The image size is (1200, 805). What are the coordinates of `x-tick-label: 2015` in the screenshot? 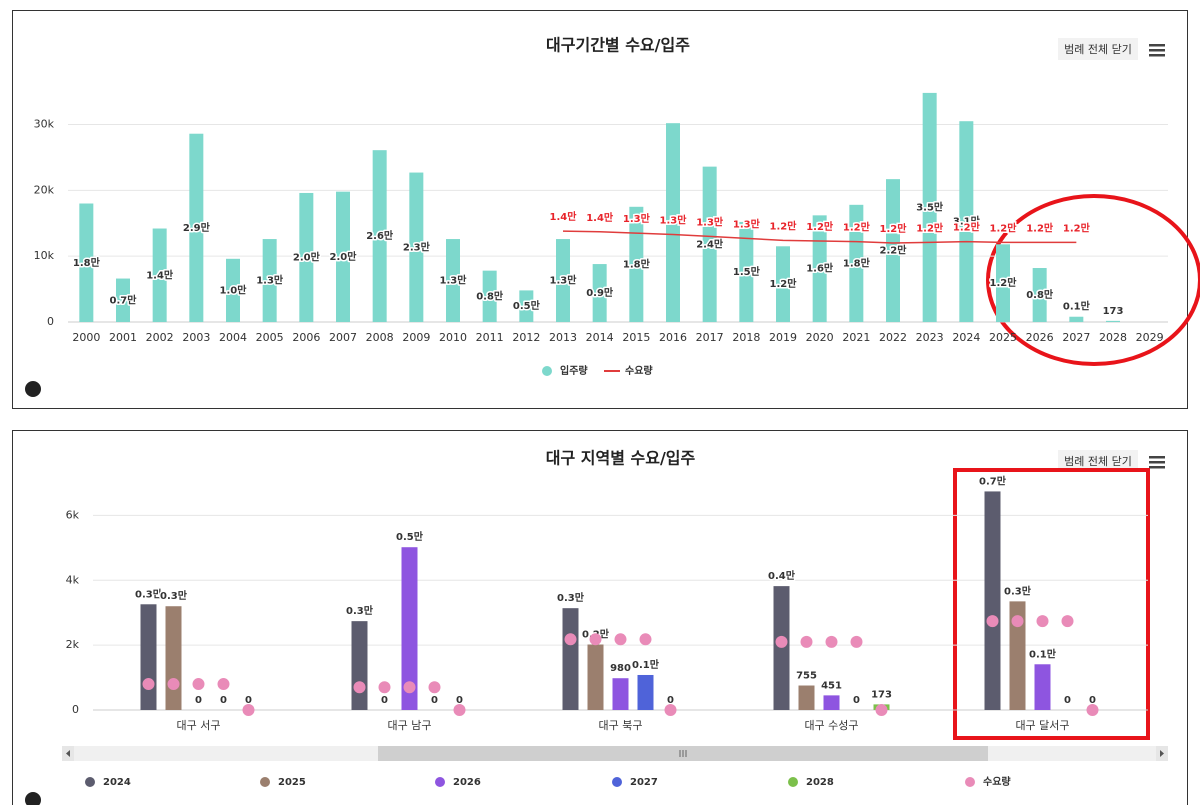 It's located at (636, 337).